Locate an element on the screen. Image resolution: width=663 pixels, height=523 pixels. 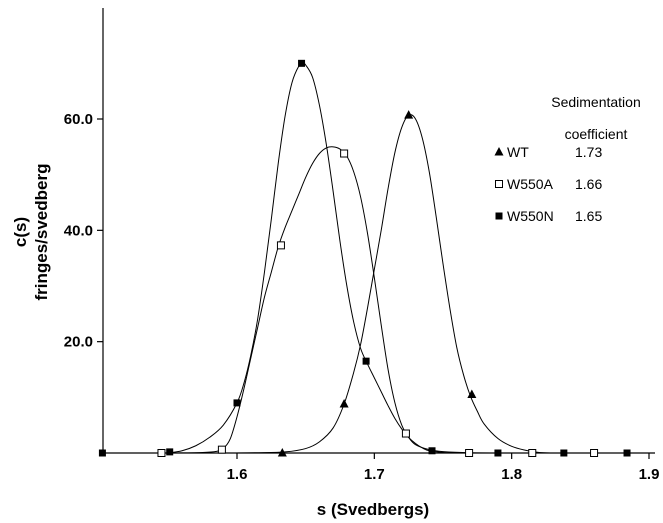
legend-label-w550n: W550N is located at coordinates (530, 216).